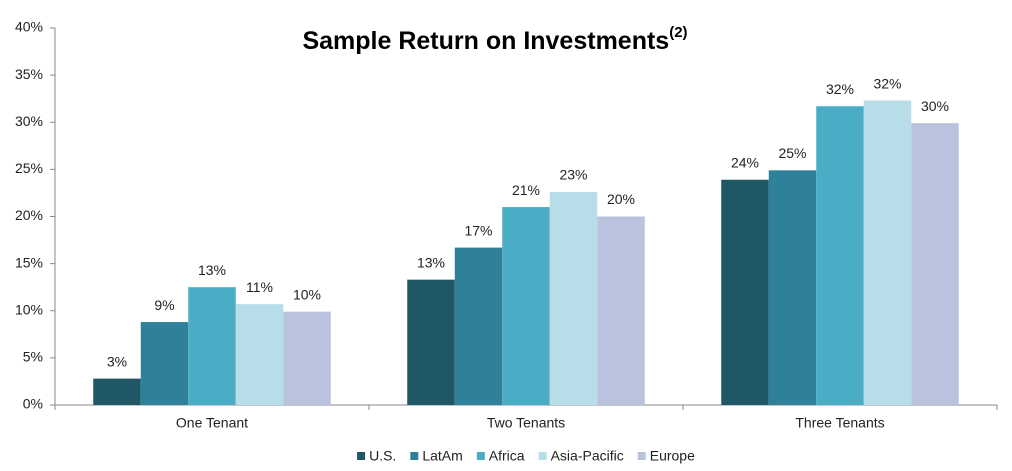  Describe the element at coordinates (672, 456) in the screenshot. I see `legend-label: Europe` at that location.